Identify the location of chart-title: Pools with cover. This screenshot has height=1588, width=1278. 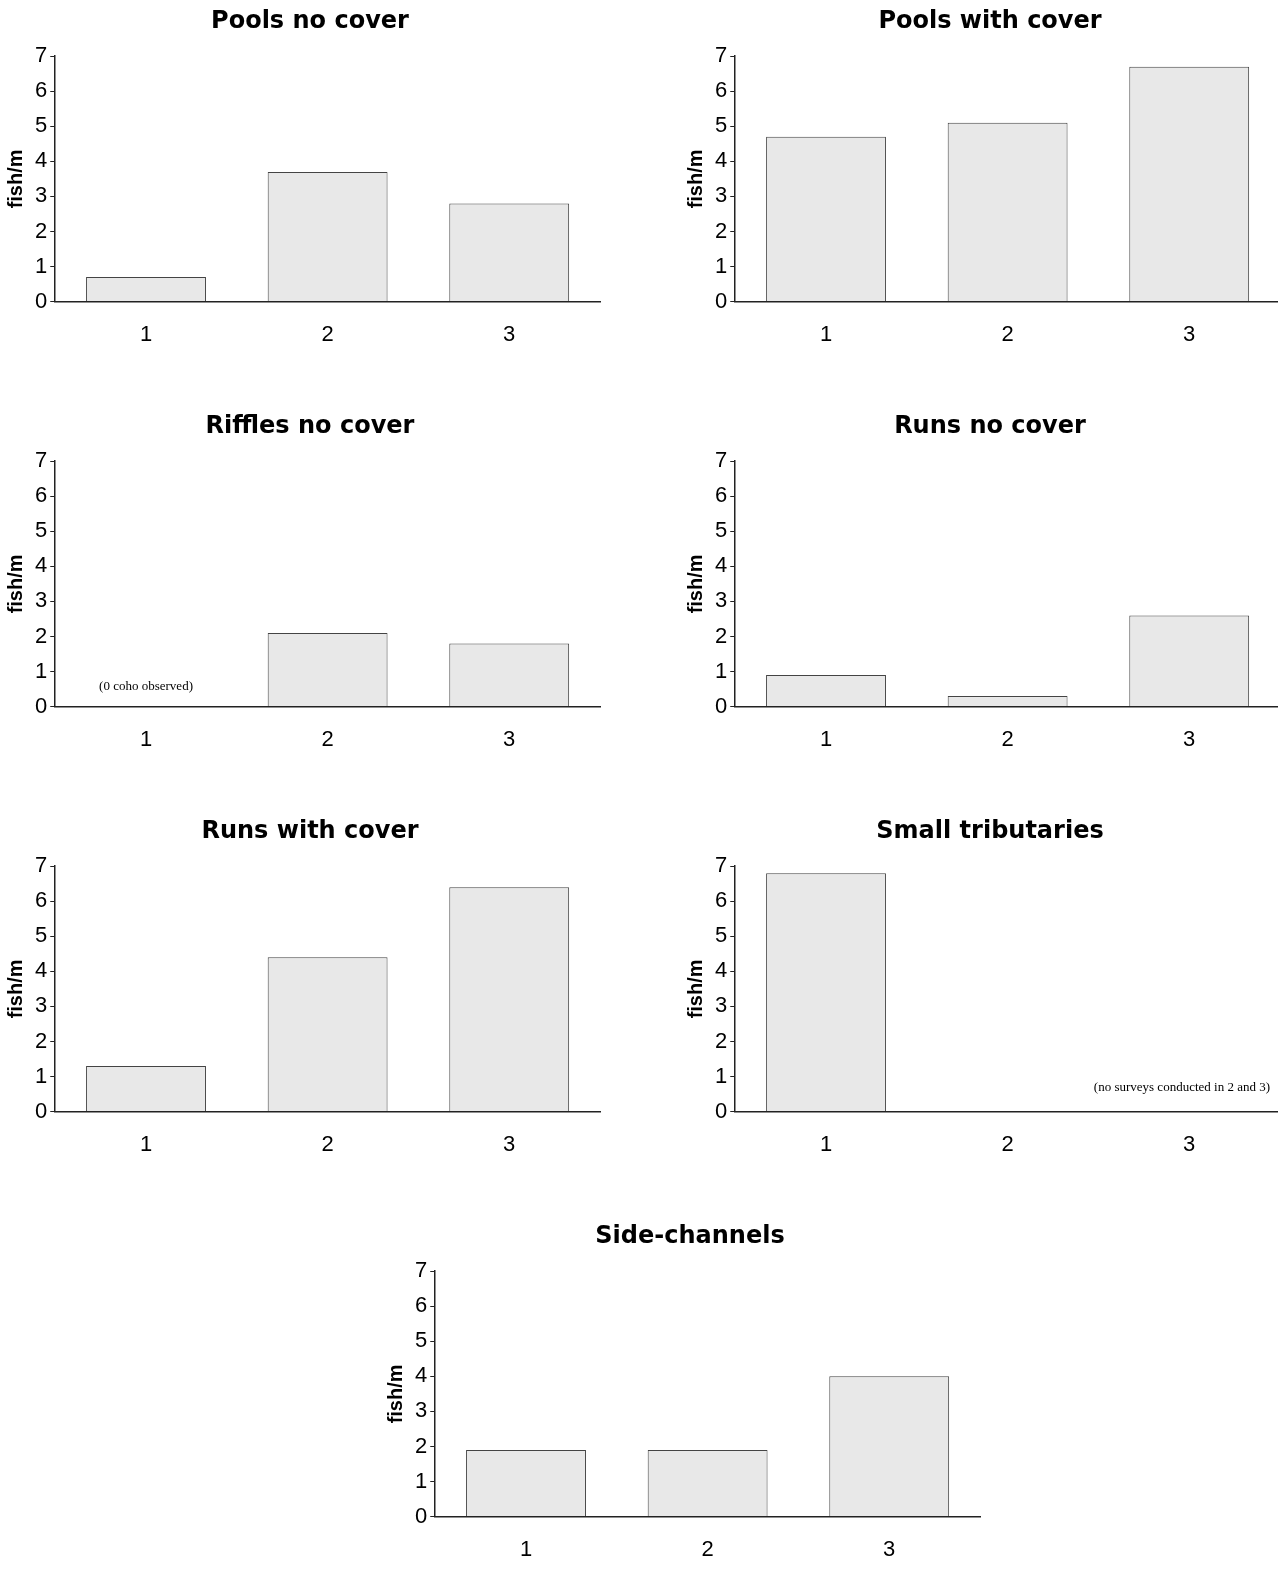
(990, 20).